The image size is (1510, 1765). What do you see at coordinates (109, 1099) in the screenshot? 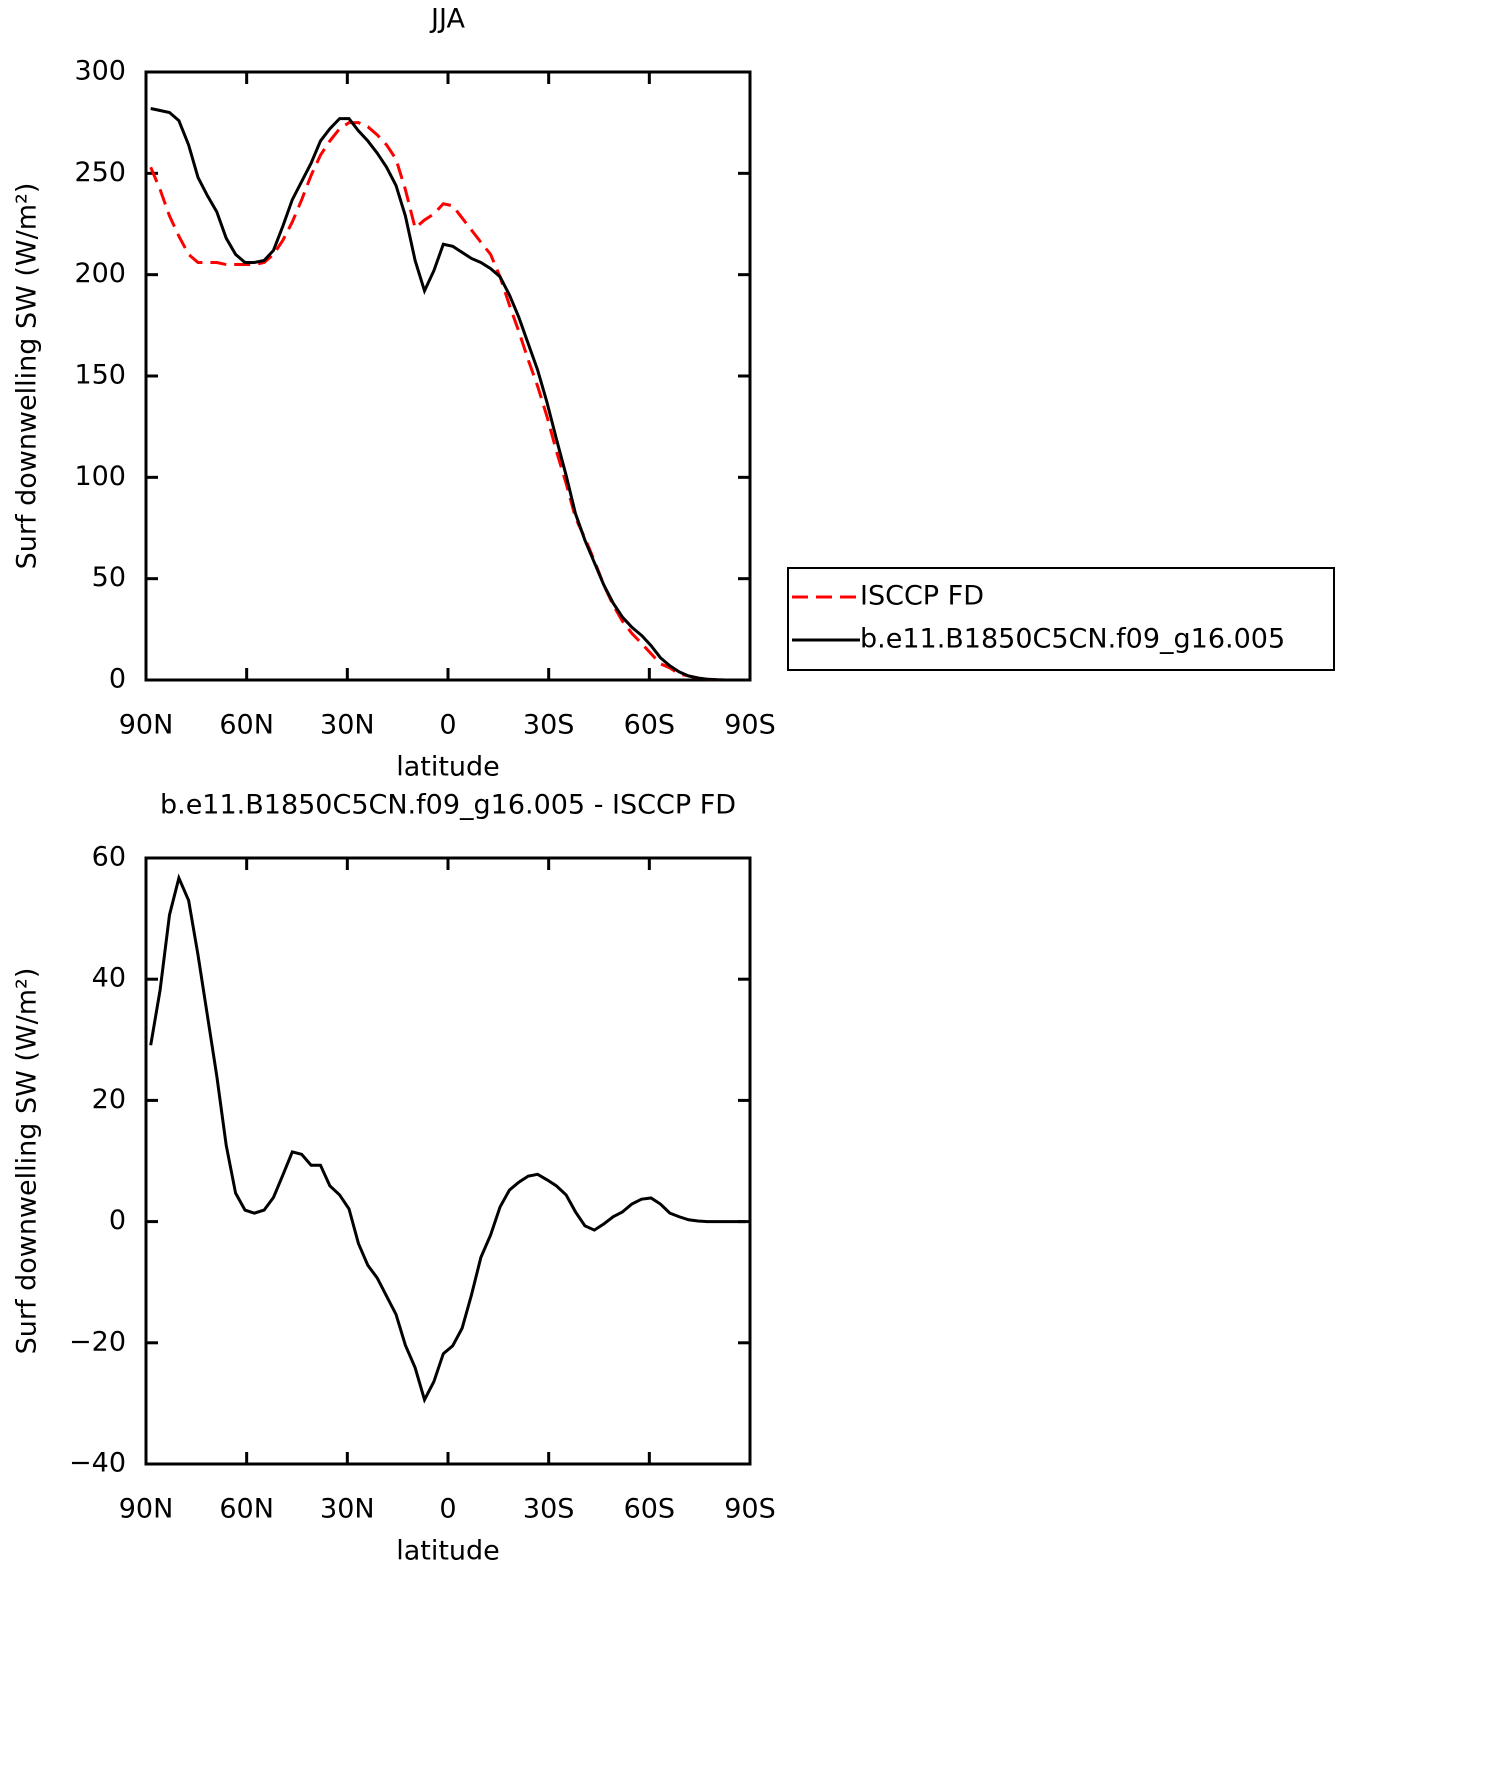
I see `y-tick-label: 20` at bounding box center [109, 1099].